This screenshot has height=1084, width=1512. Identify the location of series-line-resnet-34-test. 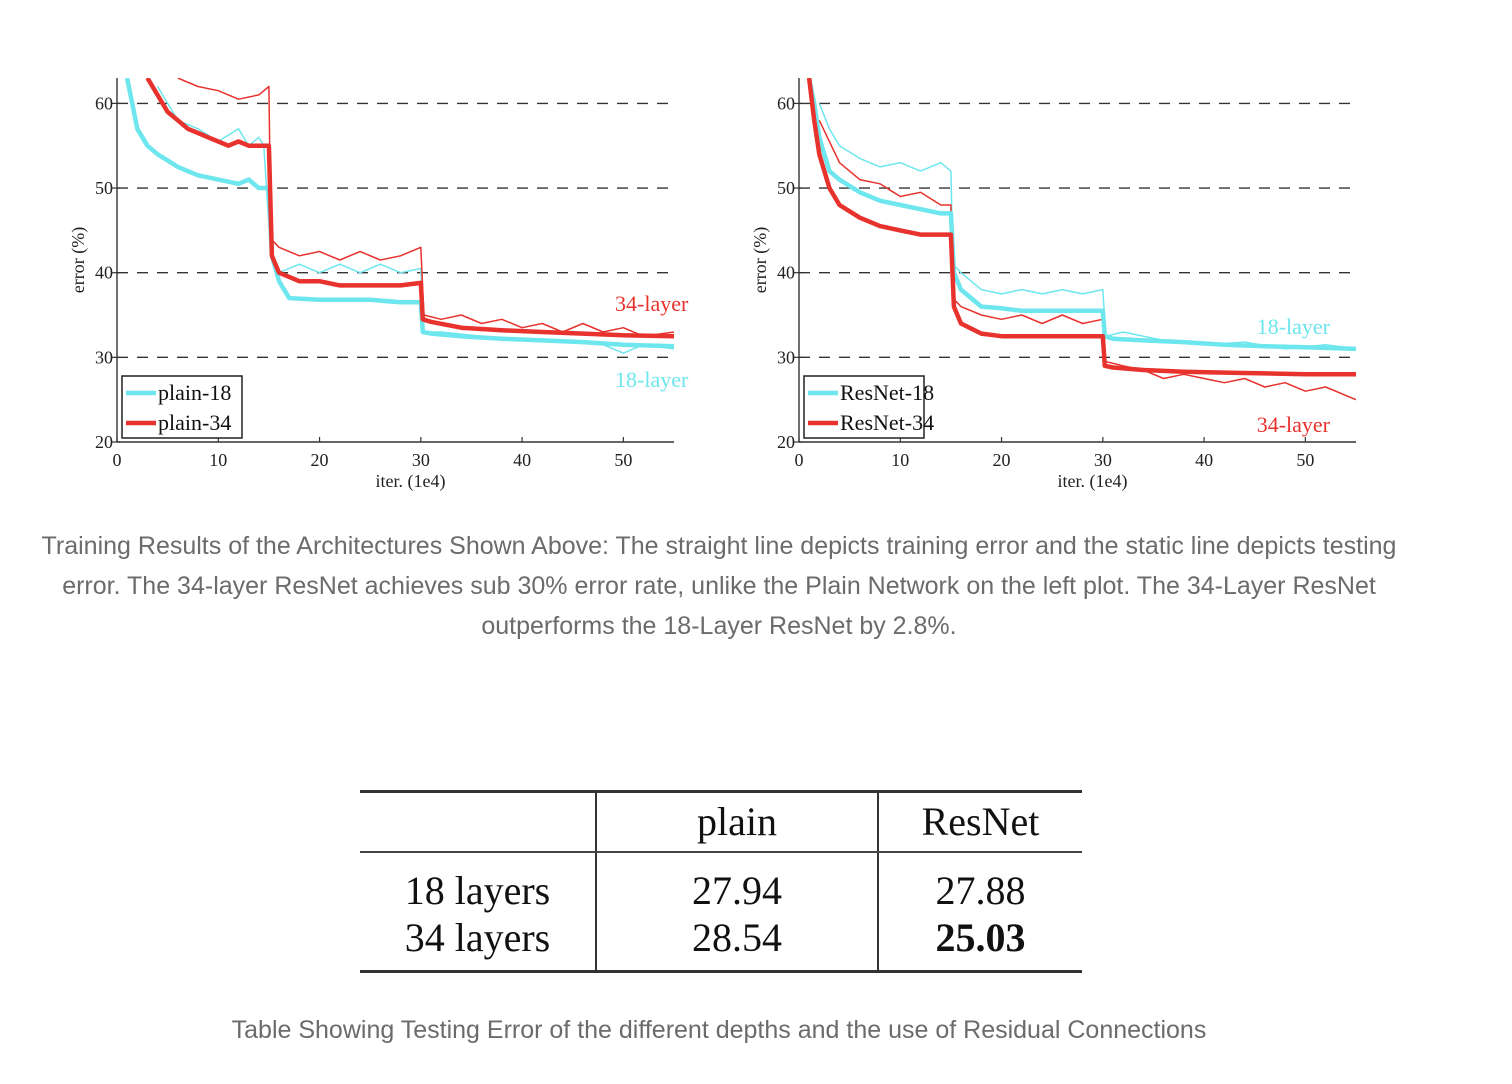
(1087, 260).